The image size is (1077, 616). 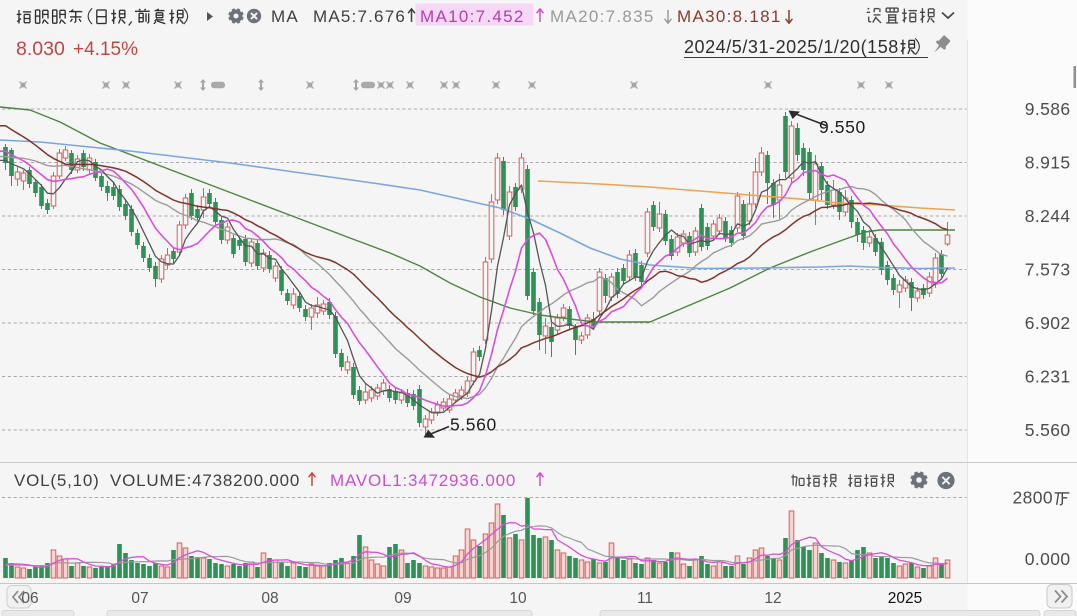 I want to click on svg-text: 09, so click(x=402, y=598).